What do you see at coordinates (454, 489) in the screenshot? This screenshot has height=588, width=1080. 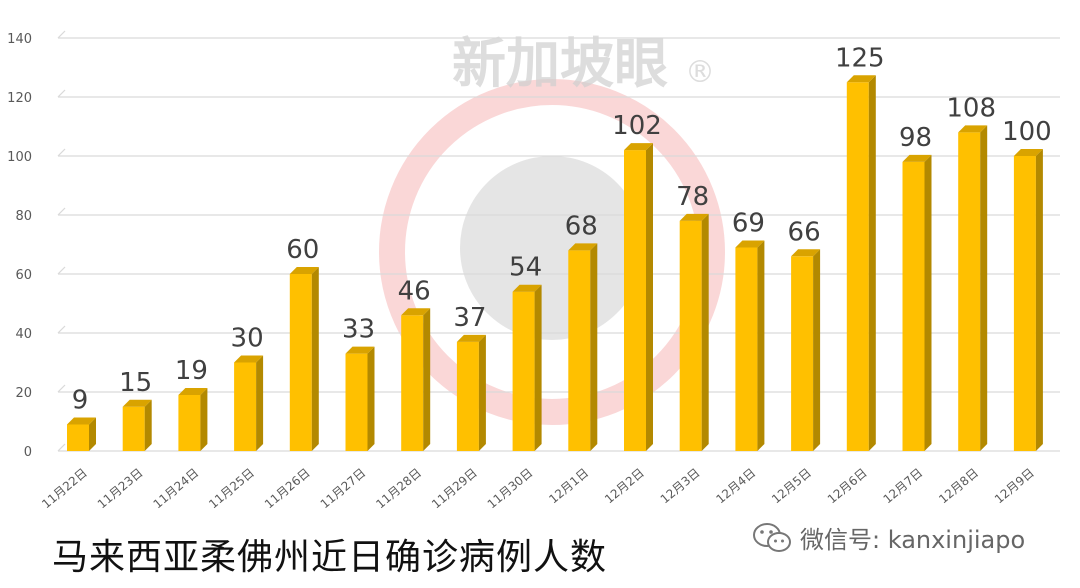 I see `x-tick-label: 11月29日` at bounding box center [454, 489].